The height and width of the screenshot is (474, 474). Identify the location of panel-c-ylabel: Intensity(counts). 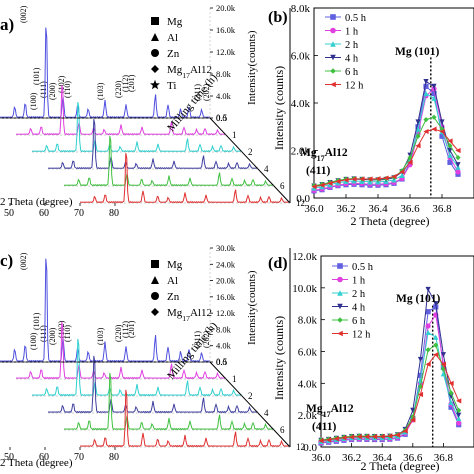
(252, 307).